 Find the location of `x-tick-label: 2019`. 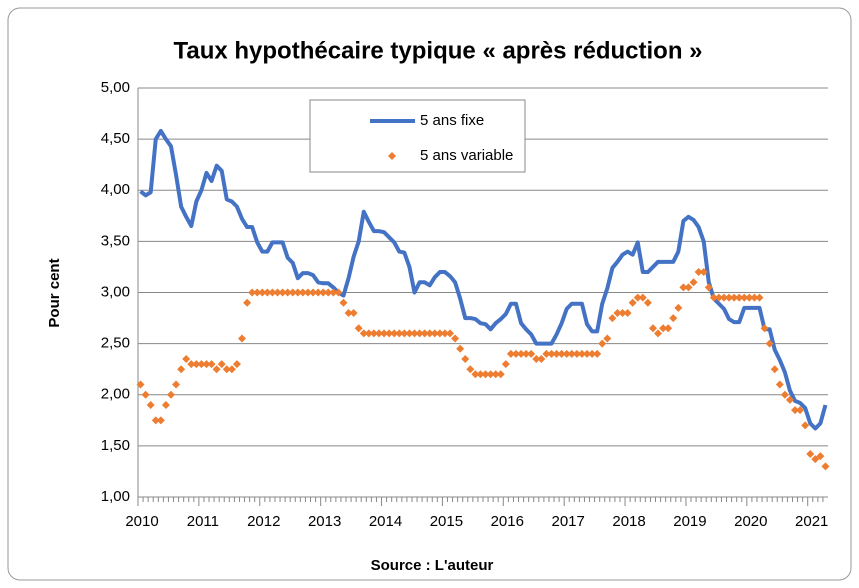

x-tick-label: 2019 is located at coordinates (689, 521).